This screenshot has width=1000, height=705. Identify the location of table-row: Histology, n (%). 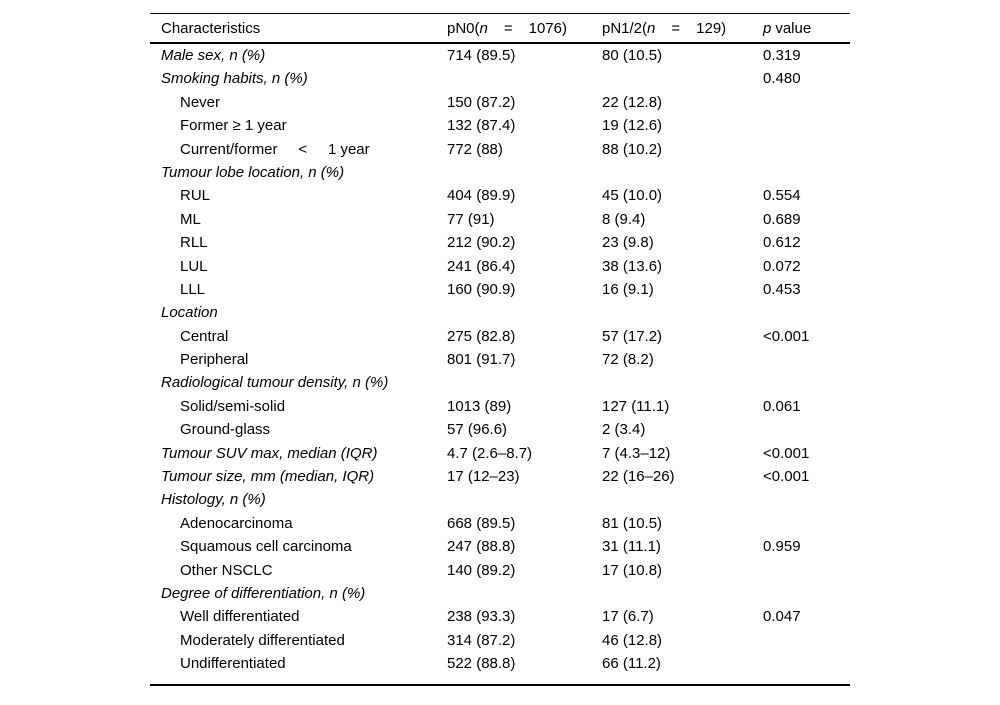
(500, 499).